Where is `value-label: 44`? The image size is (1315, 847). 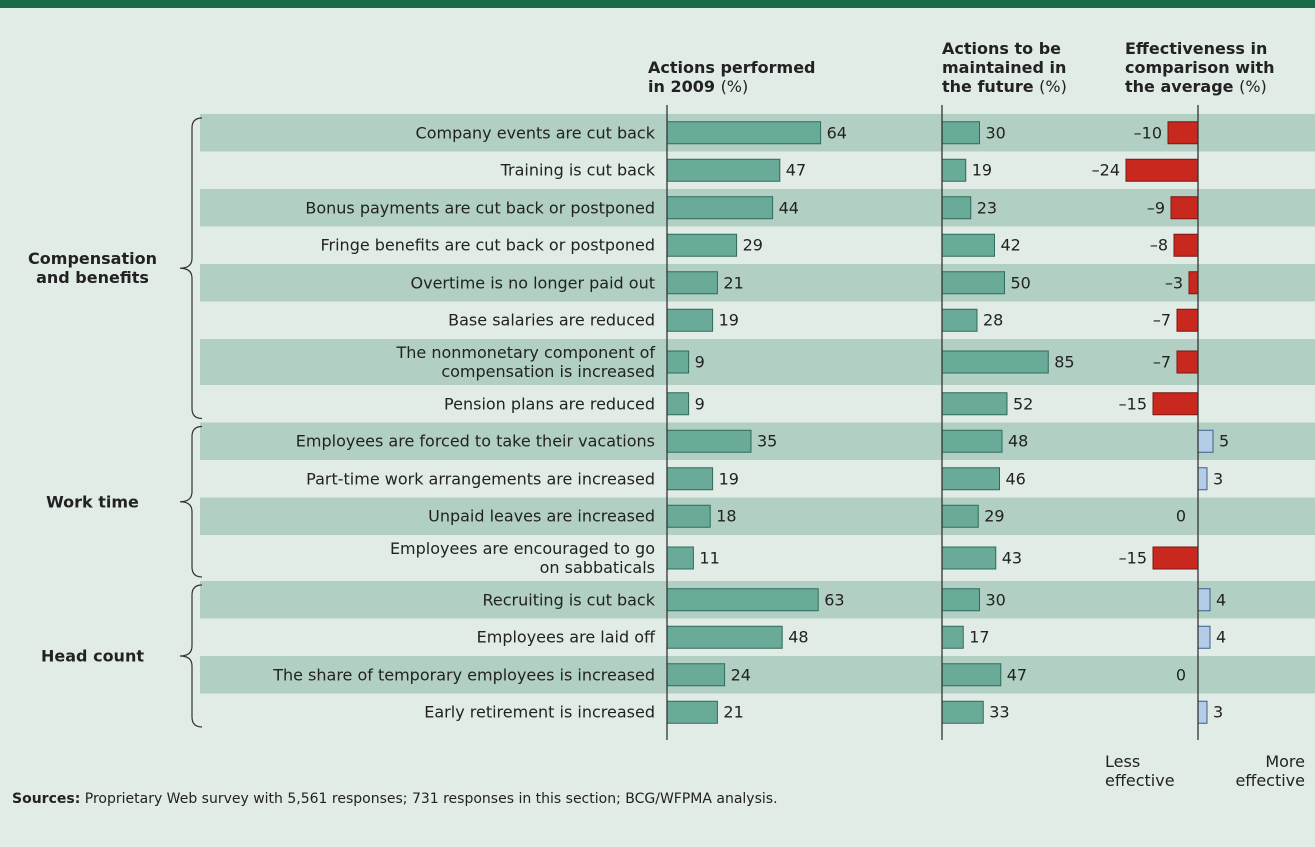 value-label: 44 is located at coordinates (788, 208).